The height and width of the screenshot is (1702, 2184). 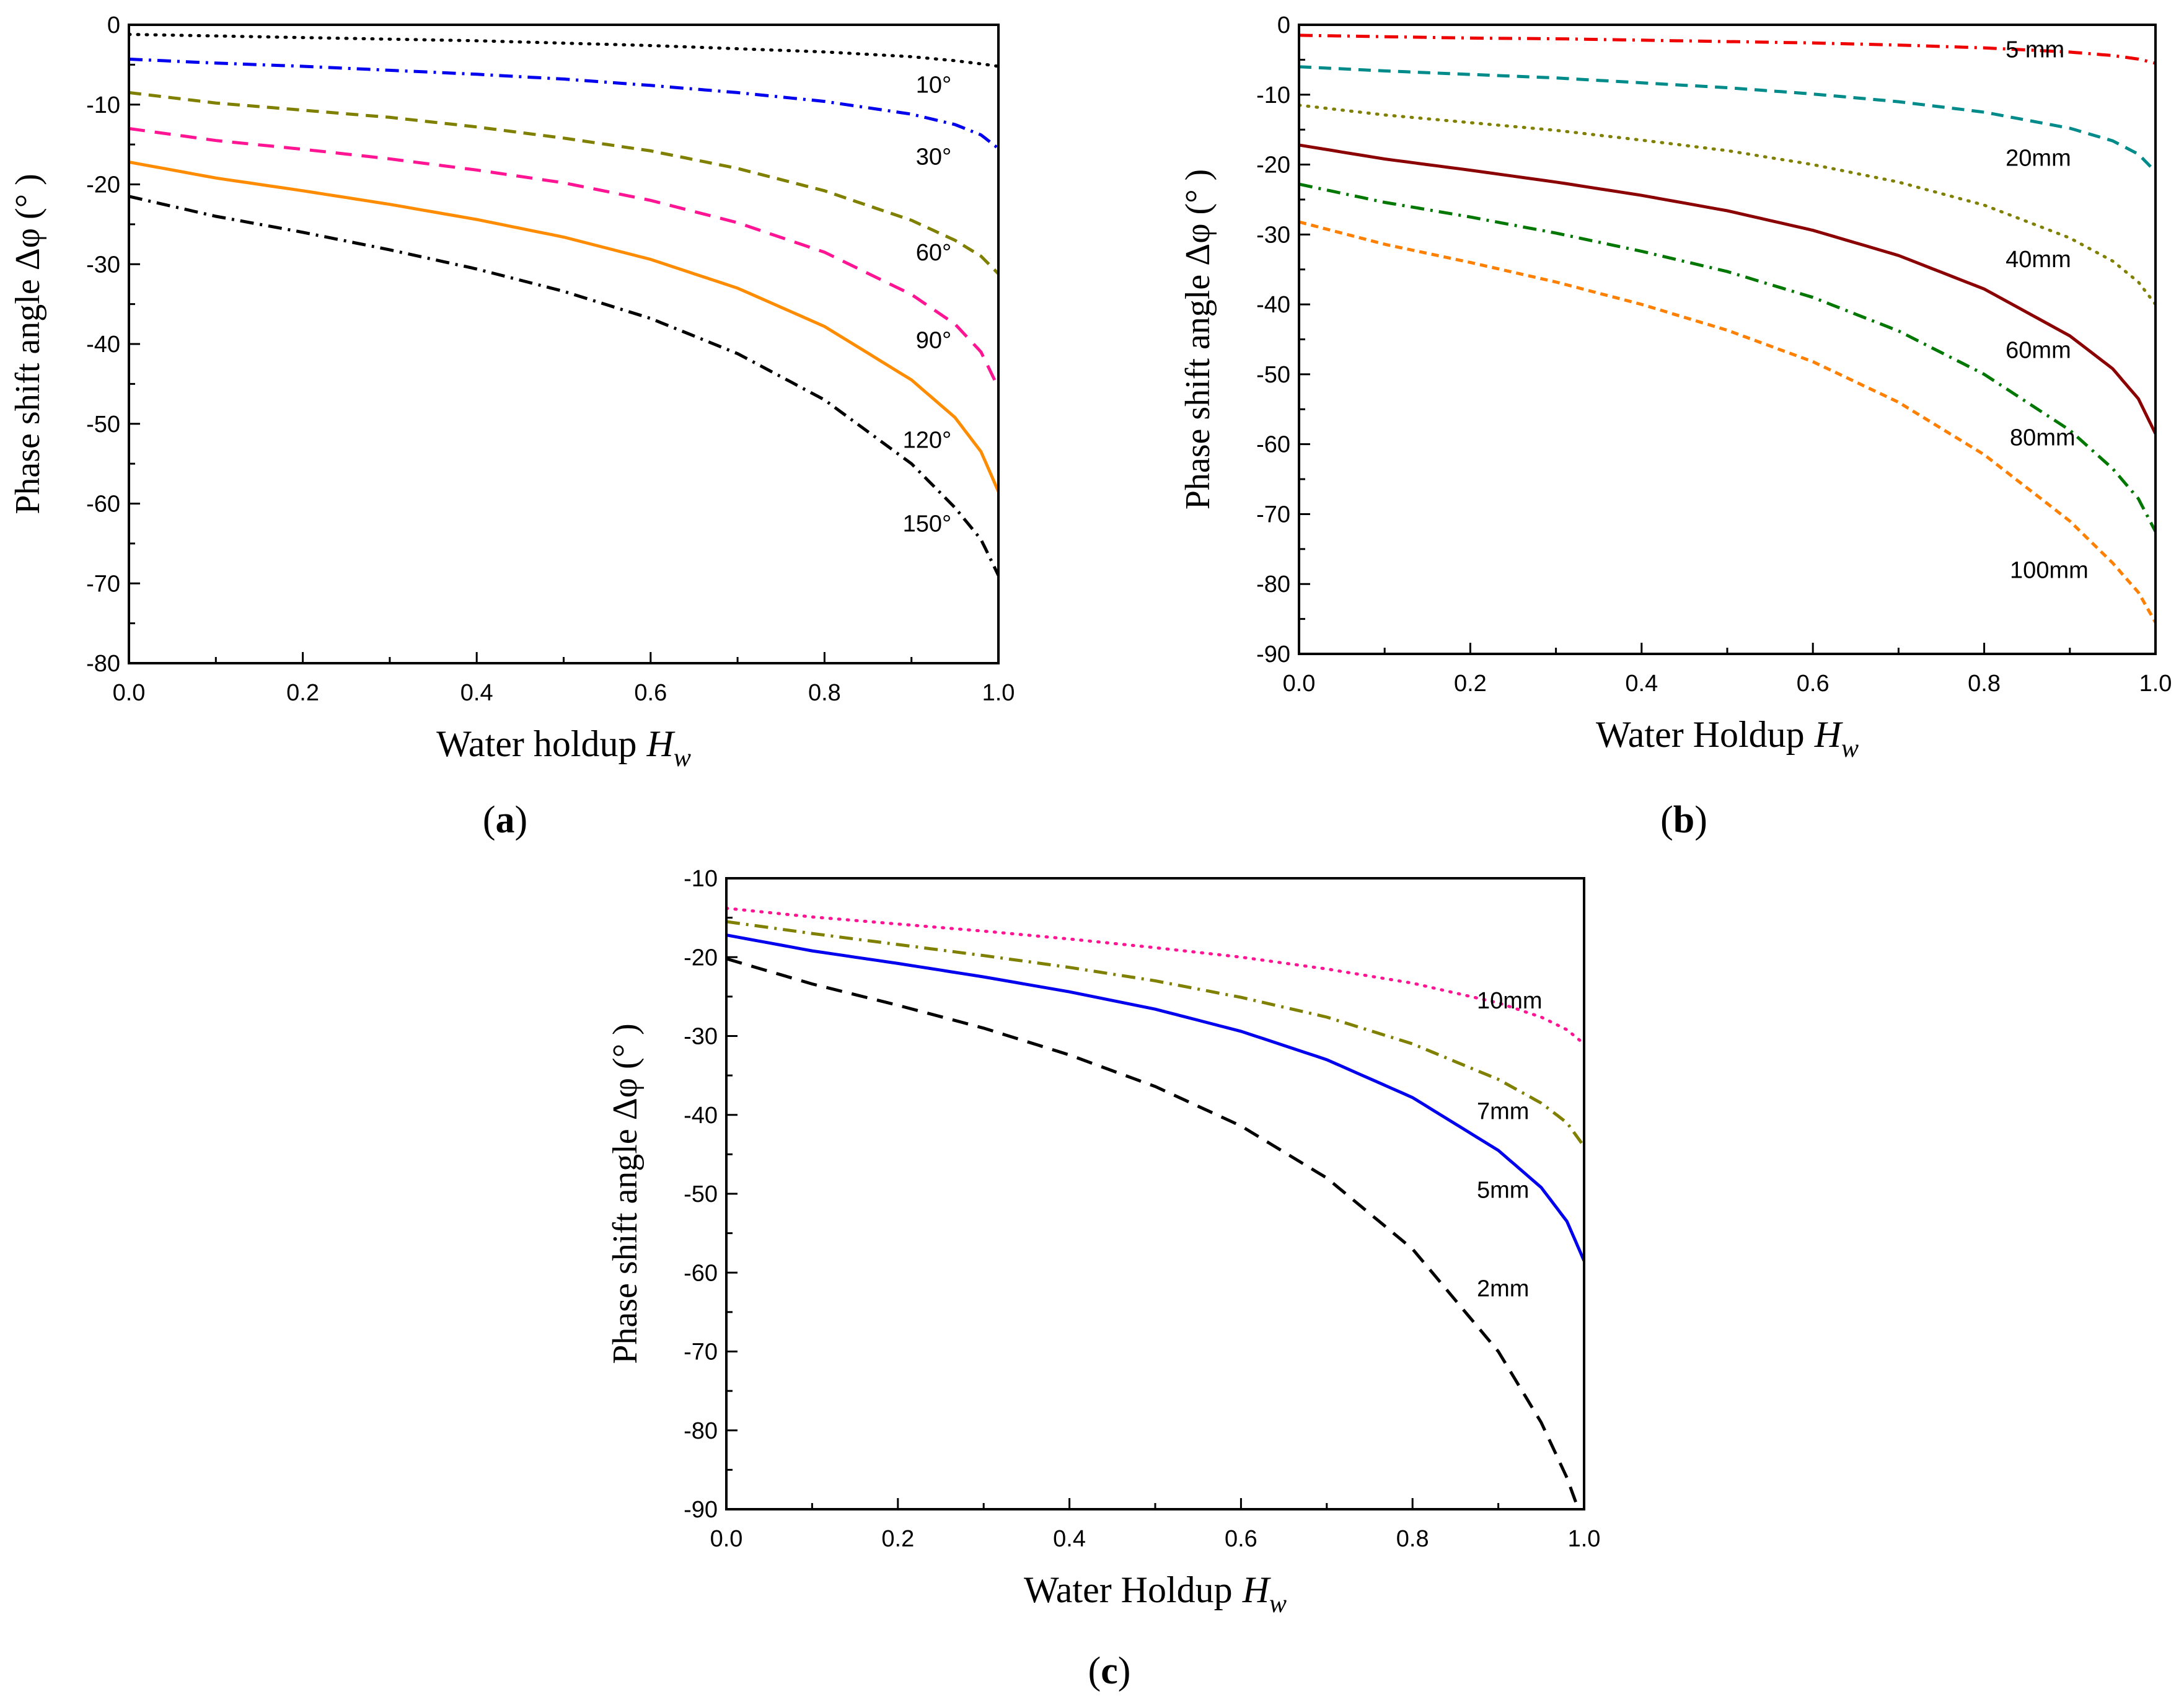 What do you see at coordinates (1727, 205) in the screenshot?
I see `series-line-40mm` at bounding box center [1727, 205].